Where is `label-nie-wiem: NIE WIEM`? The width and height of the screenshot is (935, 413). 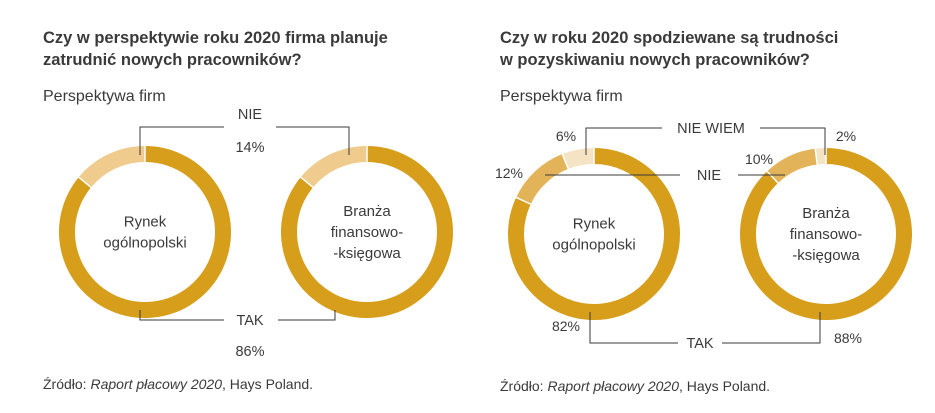
label-nie-wiem: NIE WIEM is located at coordinates (711, 129).